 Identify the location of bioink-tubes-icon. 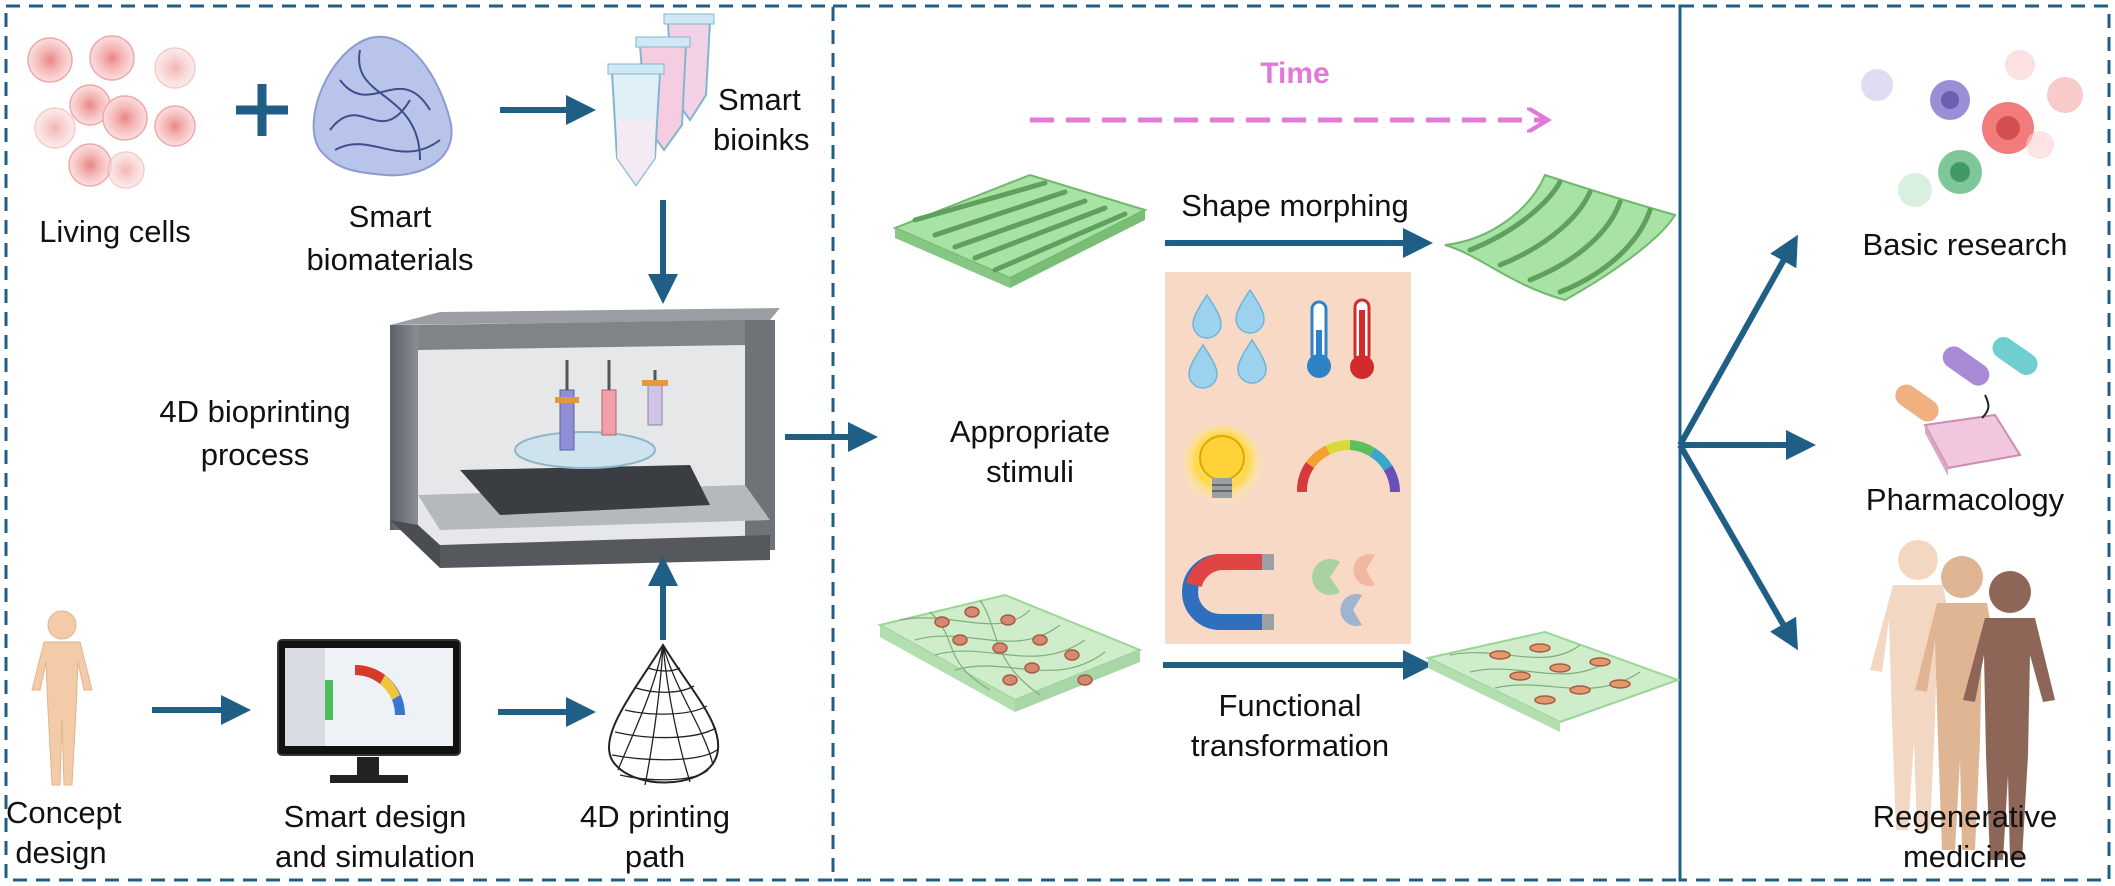
(661, 100).